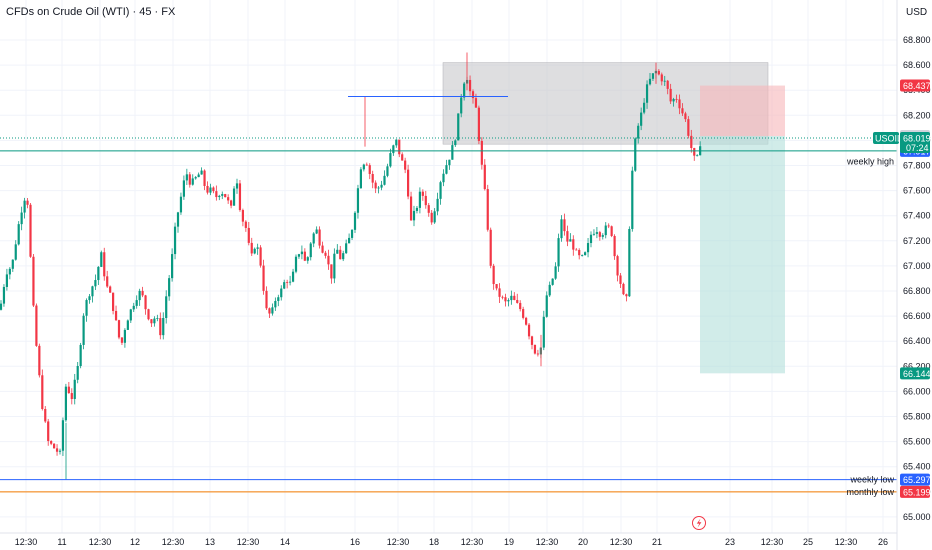 The height and width of the screenshot is (550, 932). I want to click on x-tick-label: 13, so click(210, 542).